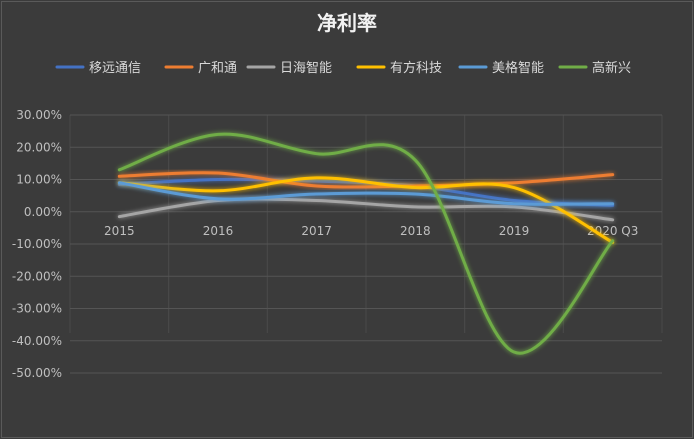  Describe the element at coordinates (37, 341) in the screenshot. I see `y-tick-label: -40.00%` at that location.